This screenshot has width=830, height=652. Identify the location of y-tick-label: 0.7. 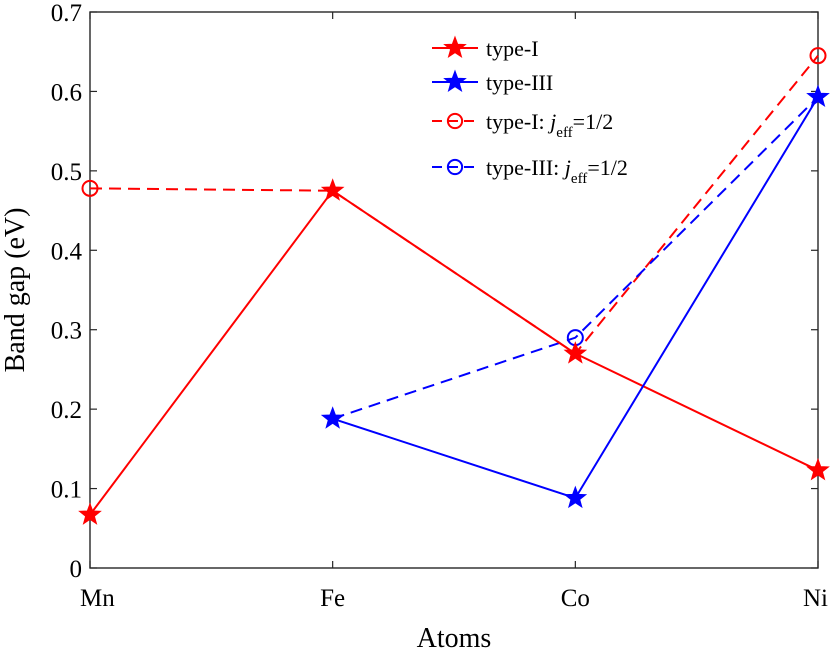
(66, 13).